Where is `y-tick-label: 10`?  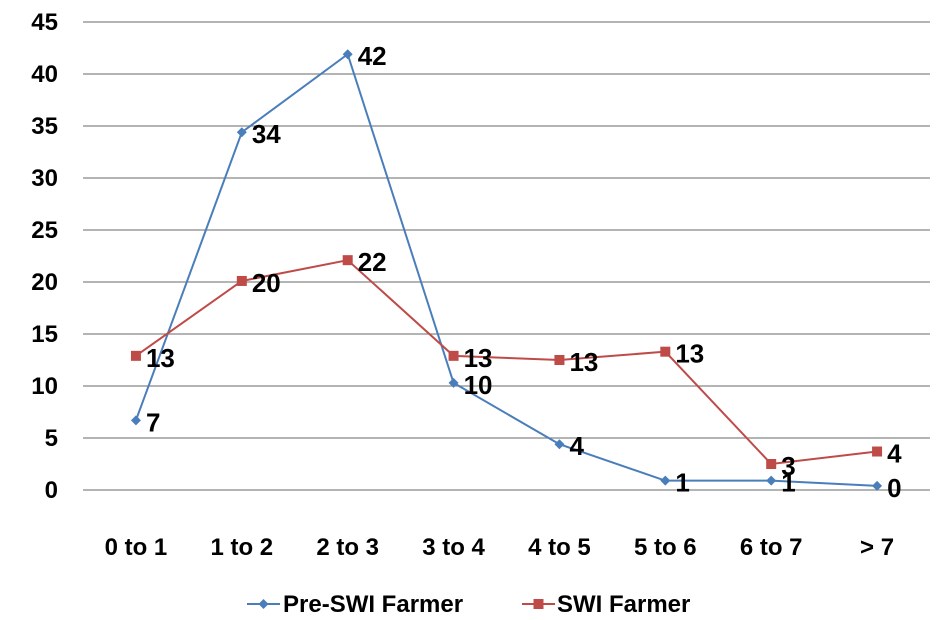
y-tick-label: 10 is located at coordinates (44, 386).